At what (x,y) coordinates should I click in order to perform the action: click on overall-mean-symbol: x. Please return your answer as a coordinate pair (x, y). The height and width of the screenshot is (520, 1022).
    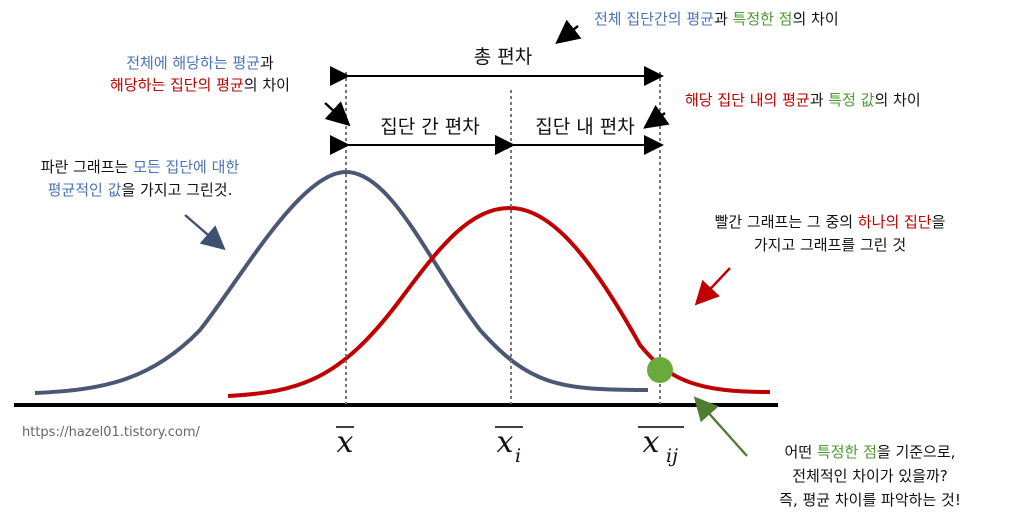
    Looking at the image, I should click on (345, 442).